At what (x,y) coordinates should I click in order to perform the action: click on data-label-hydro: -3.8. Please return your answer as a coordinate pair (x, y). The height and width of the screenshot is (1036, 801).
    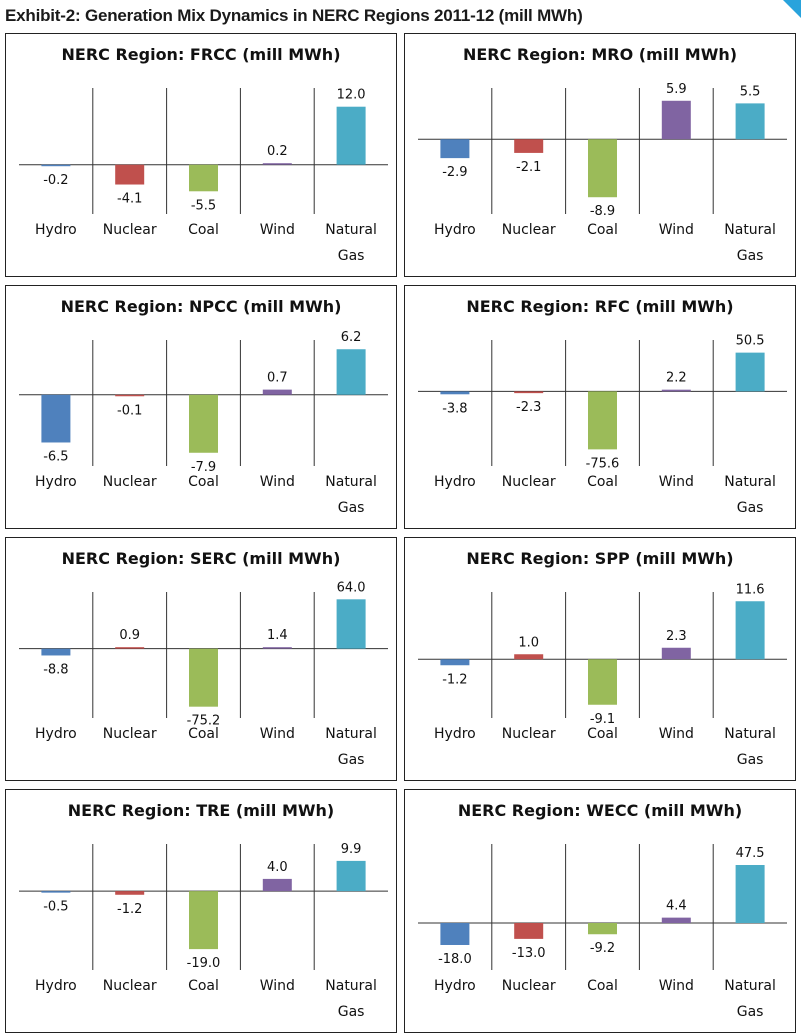
    Looking at the image, I should click on (454, 408).